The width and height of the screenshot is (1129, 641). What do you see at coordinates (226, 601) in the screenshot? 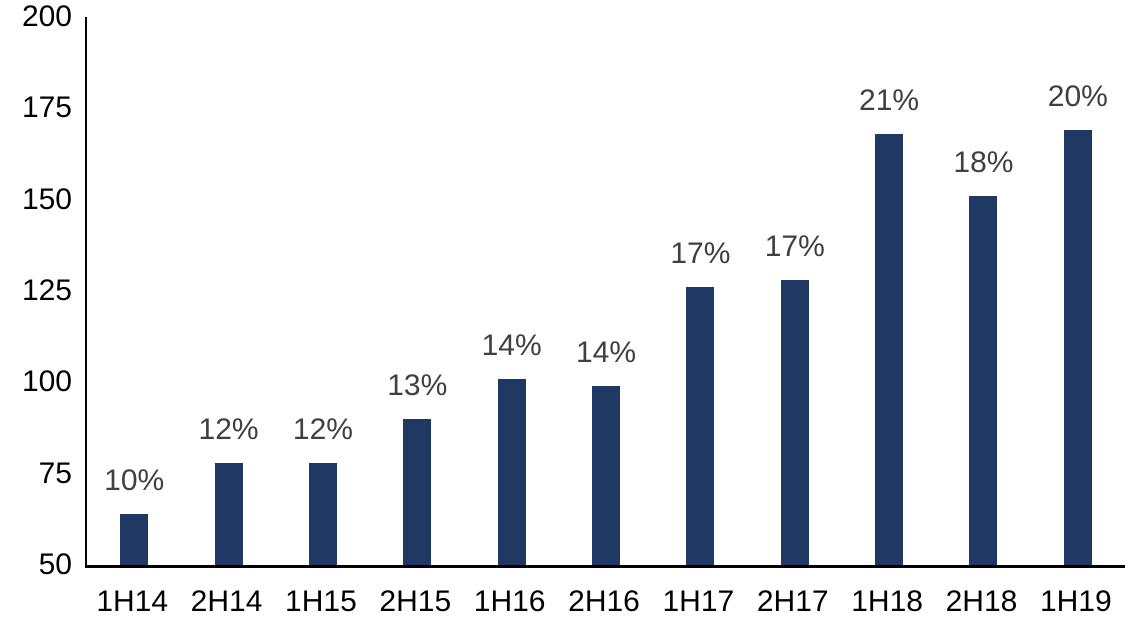
I see `x-tick-label: 2H14` at bounding box center [226, 601].